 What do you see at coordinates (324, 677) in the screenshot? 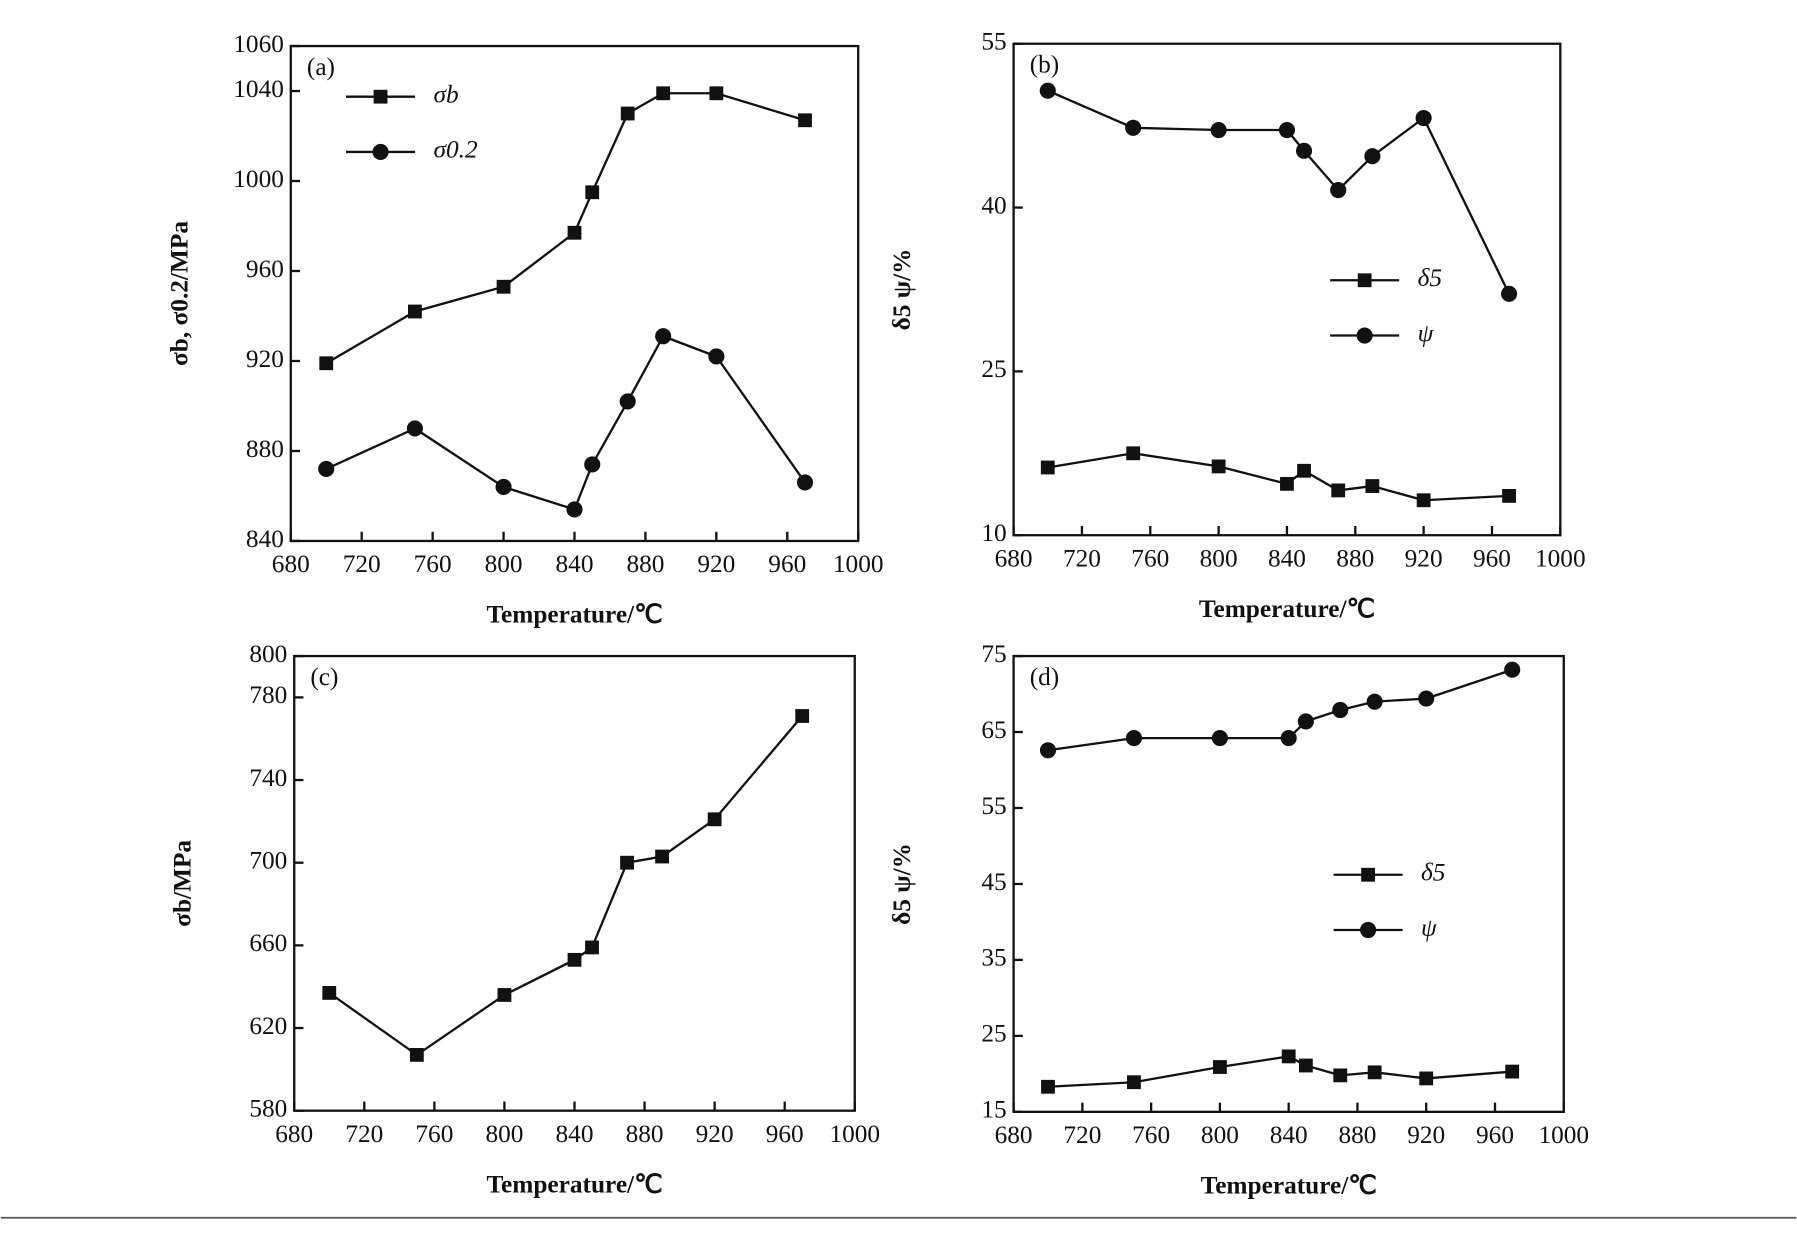
I see `panel-label: (c)` at bounding box center [324, 677].